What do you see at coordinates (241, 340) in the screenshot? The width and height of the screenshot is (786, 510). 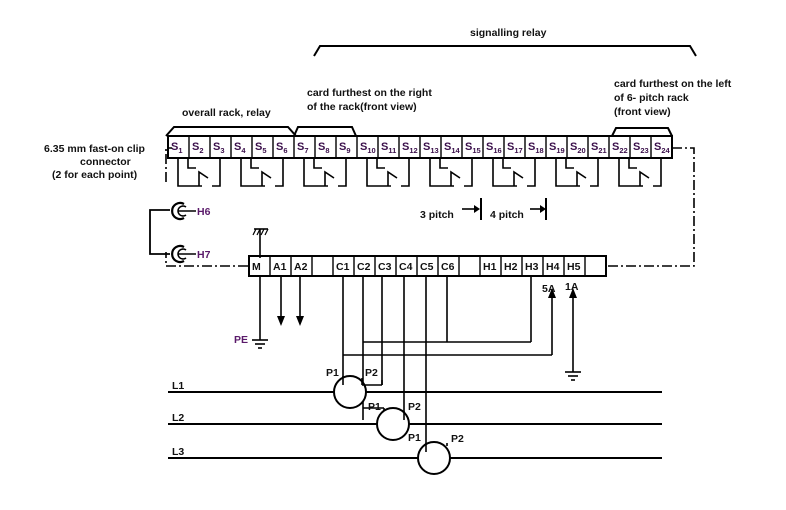 I see `pe-label: PE` at bounding box center [241, 340].